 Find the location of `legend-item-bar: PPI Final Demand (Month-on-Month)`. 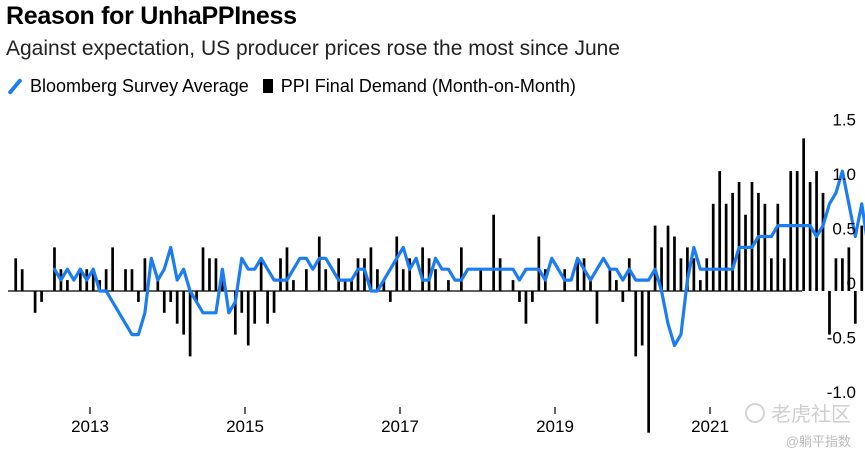

legend-item-bar: PPI Final Demand (Month-on-Month) is located at coordinates (419, 86).